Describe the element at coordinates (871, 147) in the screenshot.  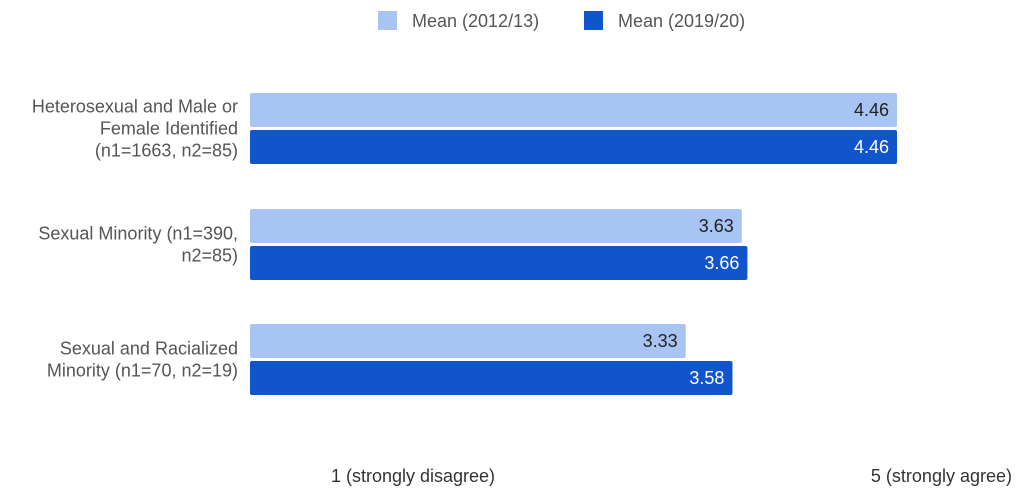
I see `value-label-series2-cat1: 4.46` at that location.